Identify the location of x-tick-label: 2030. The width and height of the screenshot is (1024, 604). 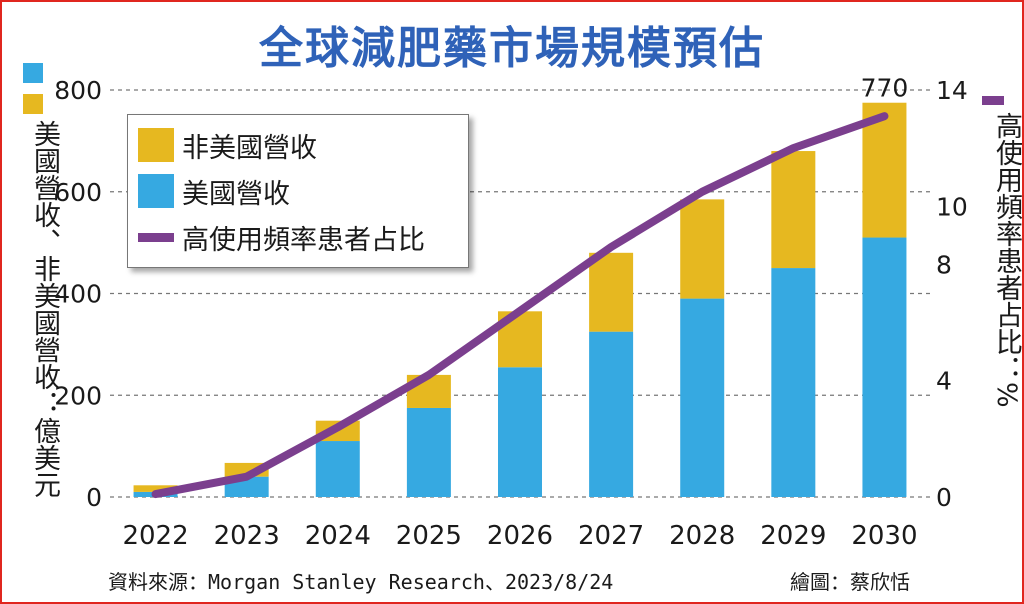
(884, 536).